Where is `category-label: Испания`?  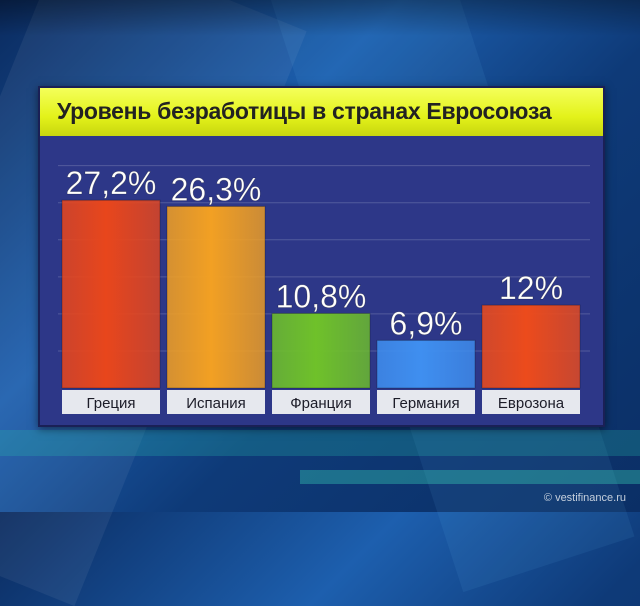 category-label: Испания is located at coordinates (216, 403).